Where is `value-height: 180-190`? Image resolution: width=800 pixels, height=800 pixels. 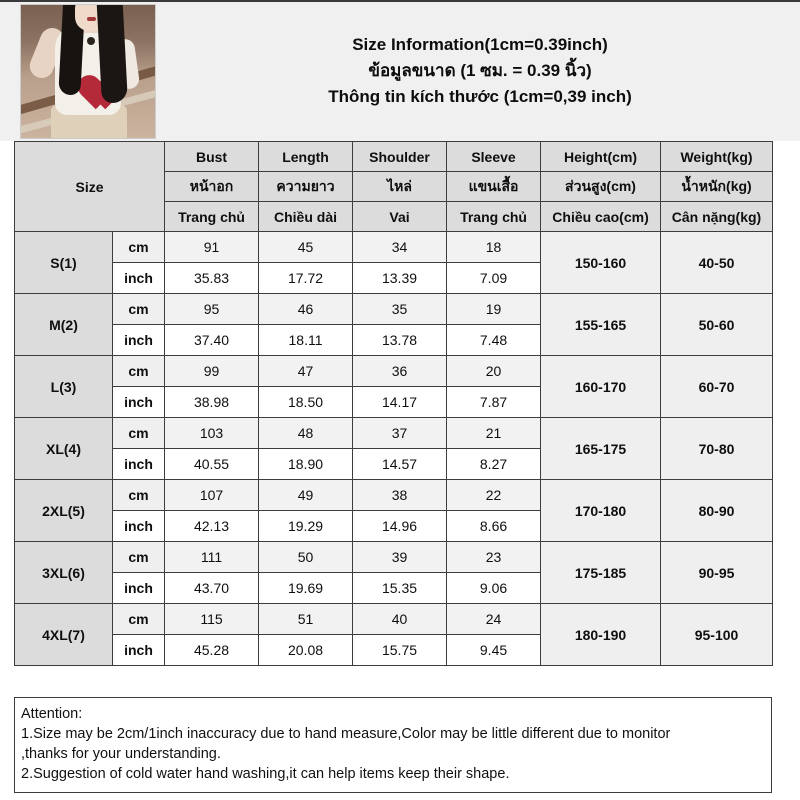
value-height: 180-190 is located at coordinates (601, 634).